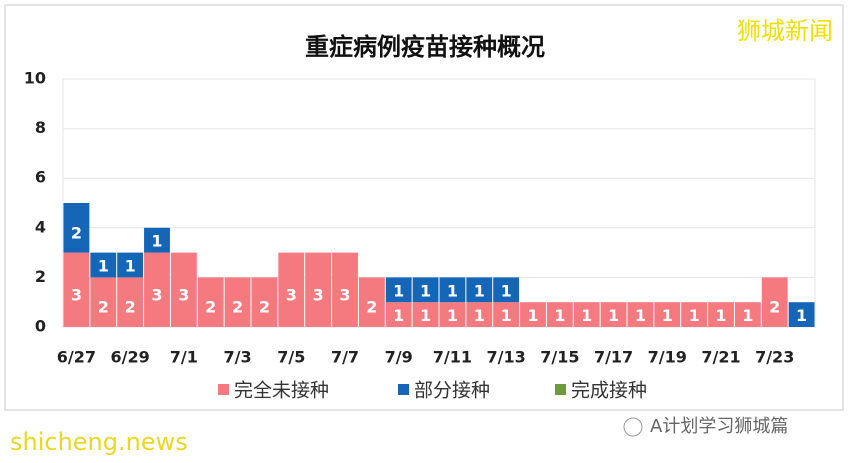 The image size is (851, 463). Describe the element at coordinates (452, 391) in the screenshot. I see `legend-label: 部分接种` at that location.